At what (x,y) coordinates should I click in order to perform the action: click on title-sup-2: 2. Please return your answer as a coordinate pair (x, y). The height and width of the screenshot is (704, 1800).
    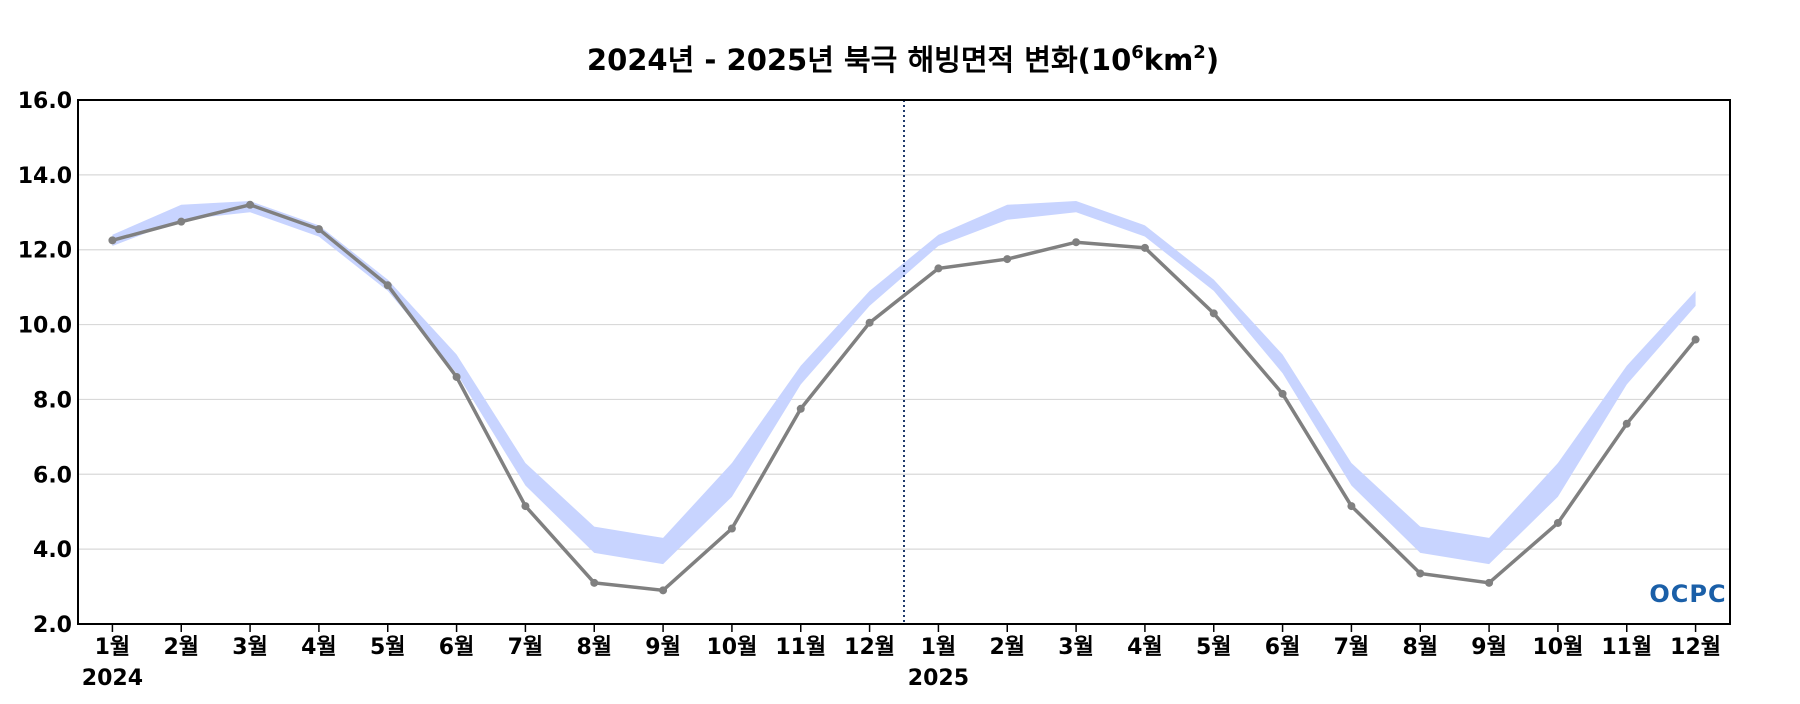
    Looking at the image, I should click on (1199, 52).